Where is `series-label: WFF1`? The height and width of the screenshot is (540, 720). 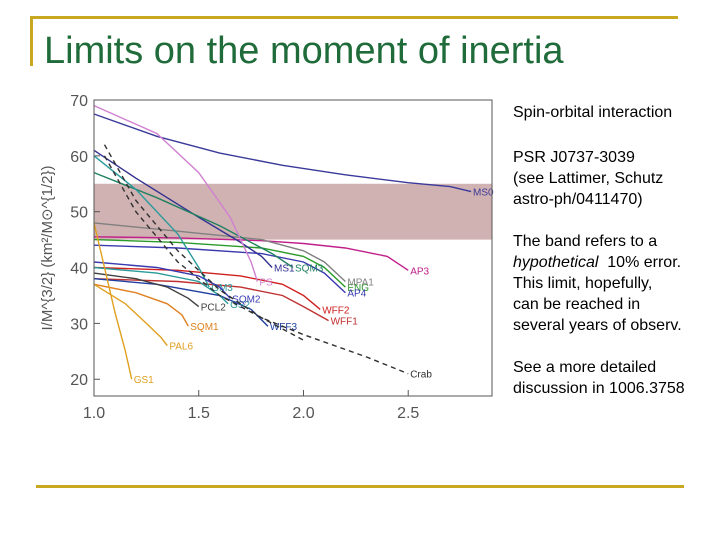 series-label: WFF1 is located at coordinates (345, 322).